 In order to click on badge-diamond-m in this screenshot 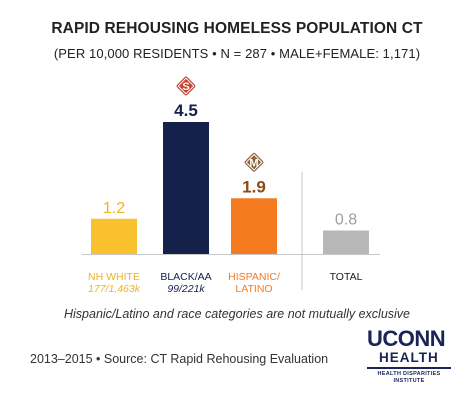, I will do `click(254, 162)`.